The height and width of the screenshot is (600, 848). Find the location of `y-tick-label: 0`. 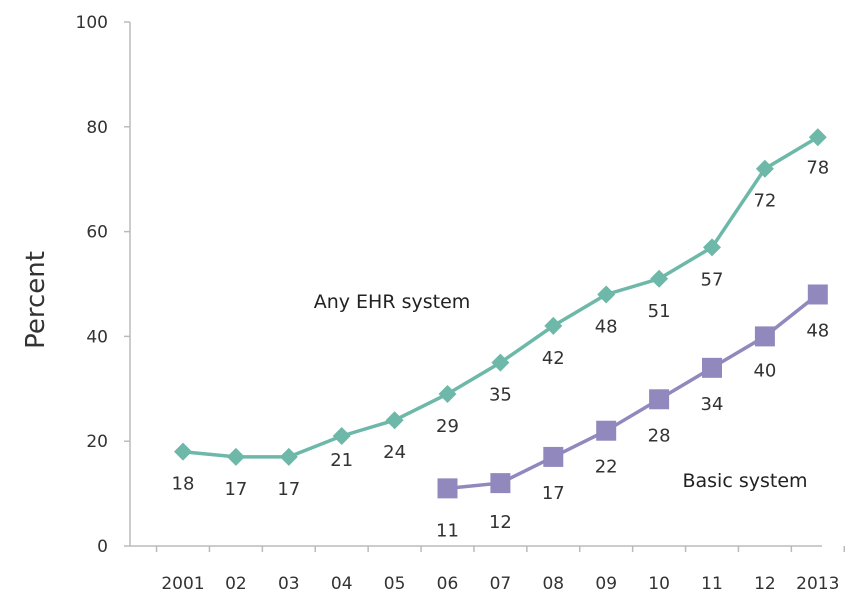

y-tick-label: 0 is located at coordinates (102, 547).